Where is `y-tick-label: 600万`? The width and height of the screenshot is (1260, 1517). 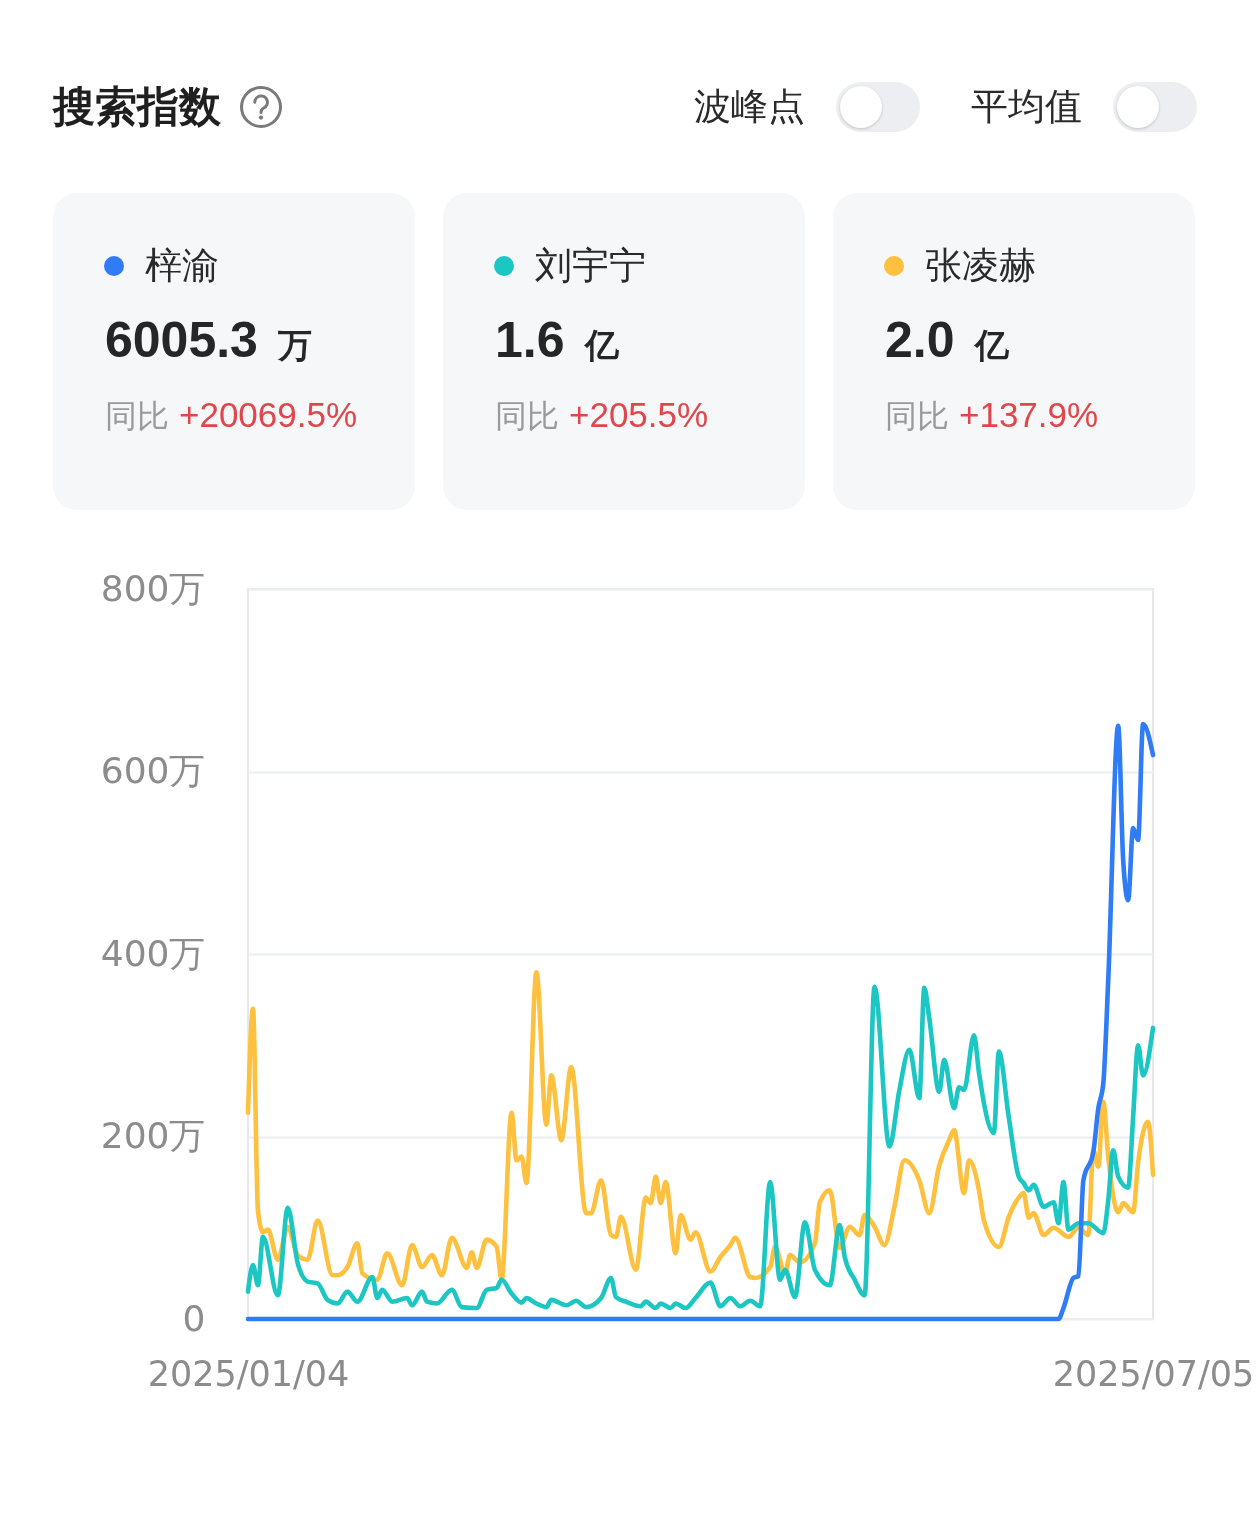 y-tick-label: 600万 is located at coordinates (153, 770).